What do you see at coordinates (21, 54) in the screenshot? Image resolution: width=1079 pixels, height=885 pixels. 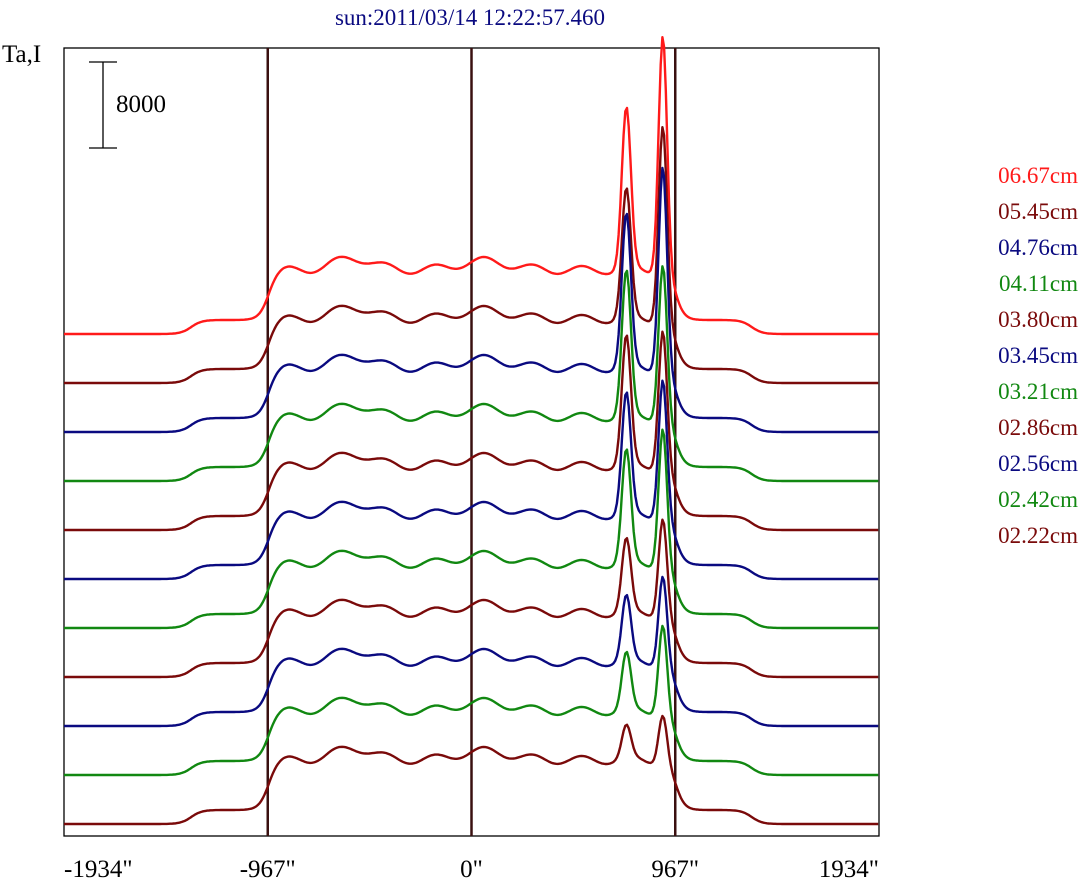 I see `y-axis-label: Ta,I` at bounding box center [21, 54].